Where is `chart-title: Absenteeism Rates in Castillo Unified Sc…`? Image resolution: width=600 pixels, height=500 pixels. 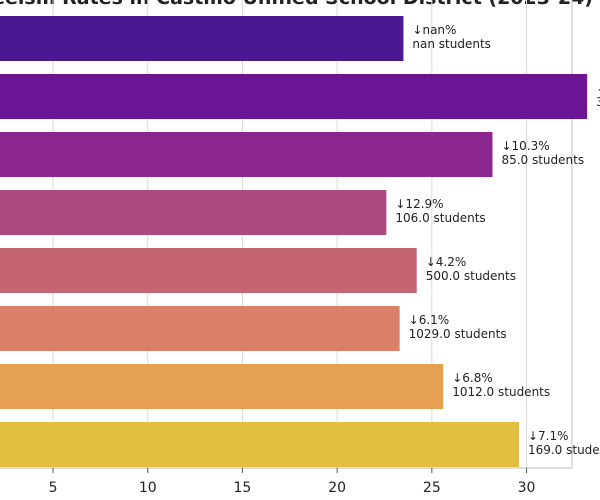
chart-title: Absenteeism Rates in Castillo Unified Sc… is located at coordinates (296, 4).